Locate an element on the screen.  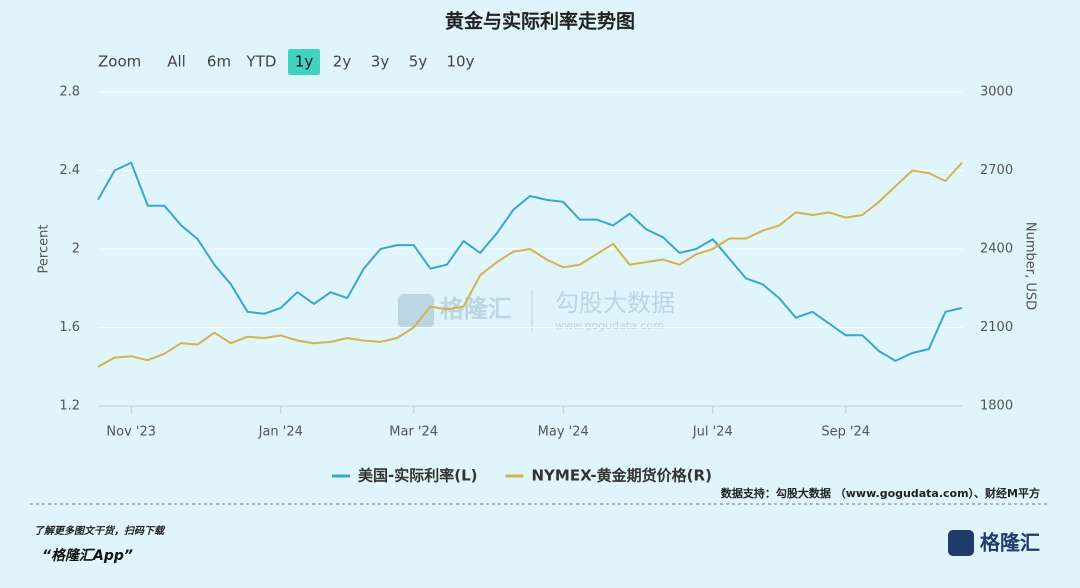
y2-tick-label: 2700 is located at coordinates (996, 170).